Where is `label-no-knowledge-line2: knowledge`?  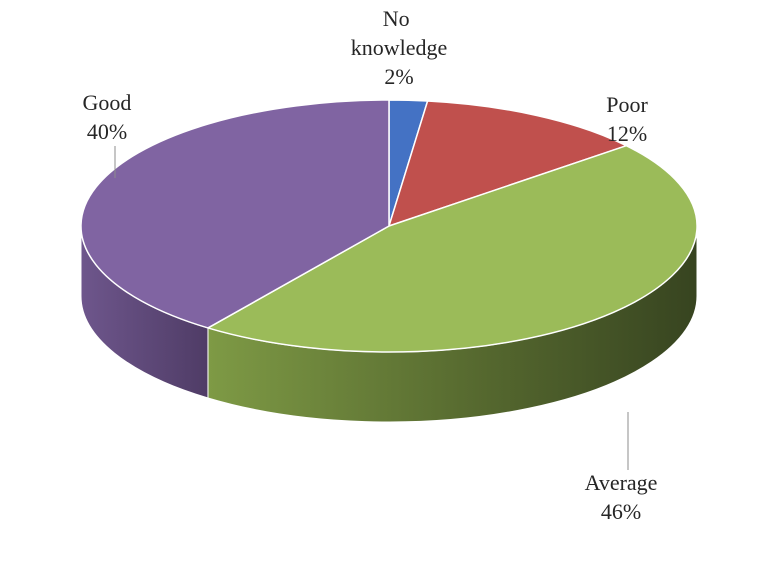 label-no-knowledge-line2: knowledge is located at coordinates (399, 47).